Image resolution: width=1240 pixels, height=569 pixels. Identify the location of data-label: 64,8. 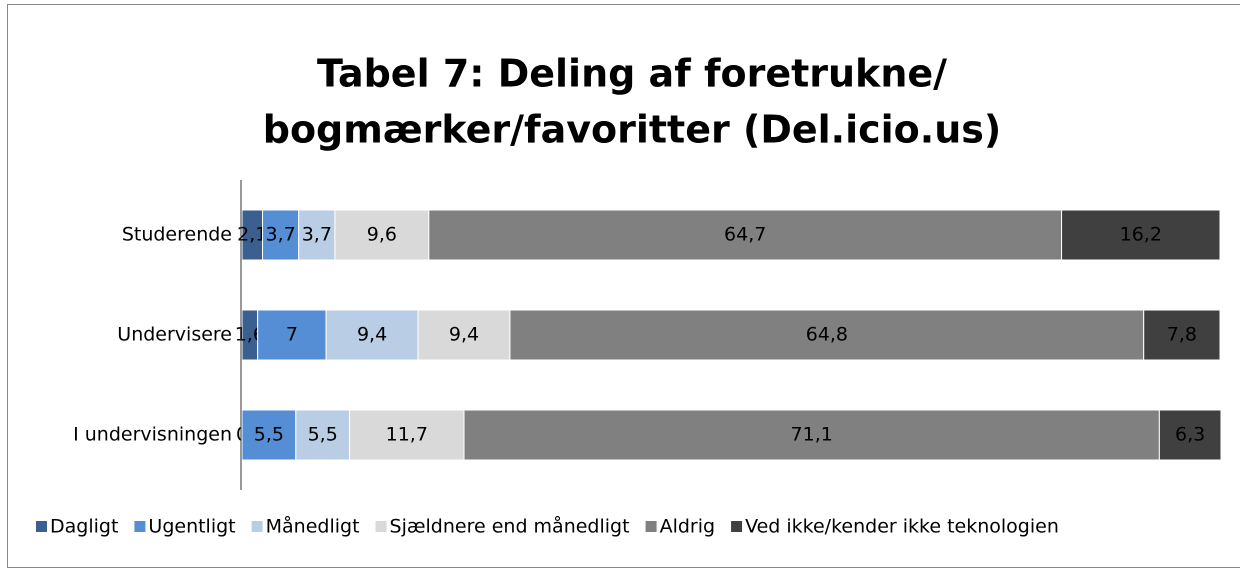
(827, 335).